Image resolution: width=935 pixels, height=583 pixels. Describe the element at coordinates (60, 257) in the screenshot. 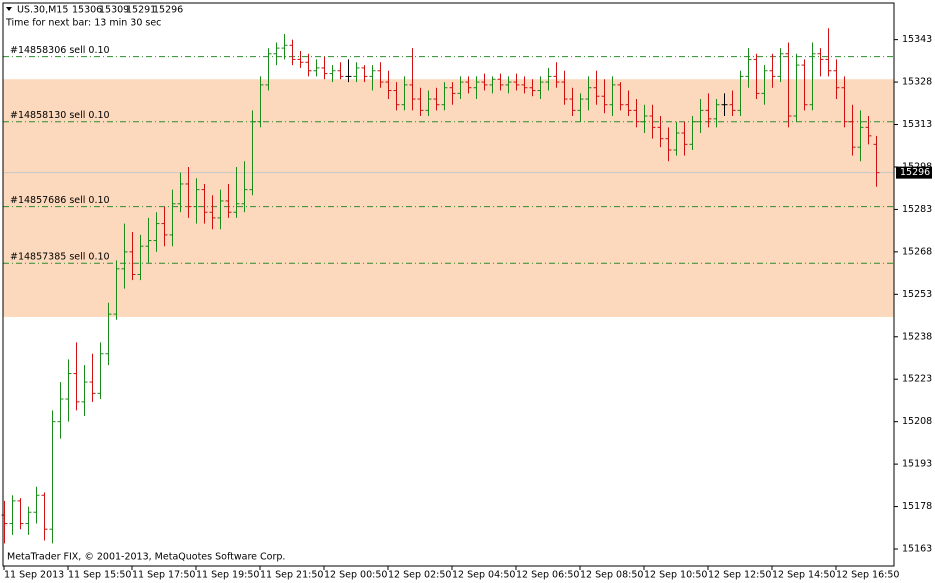

I see `order-label: #14857385 sell 0.10` at that location.